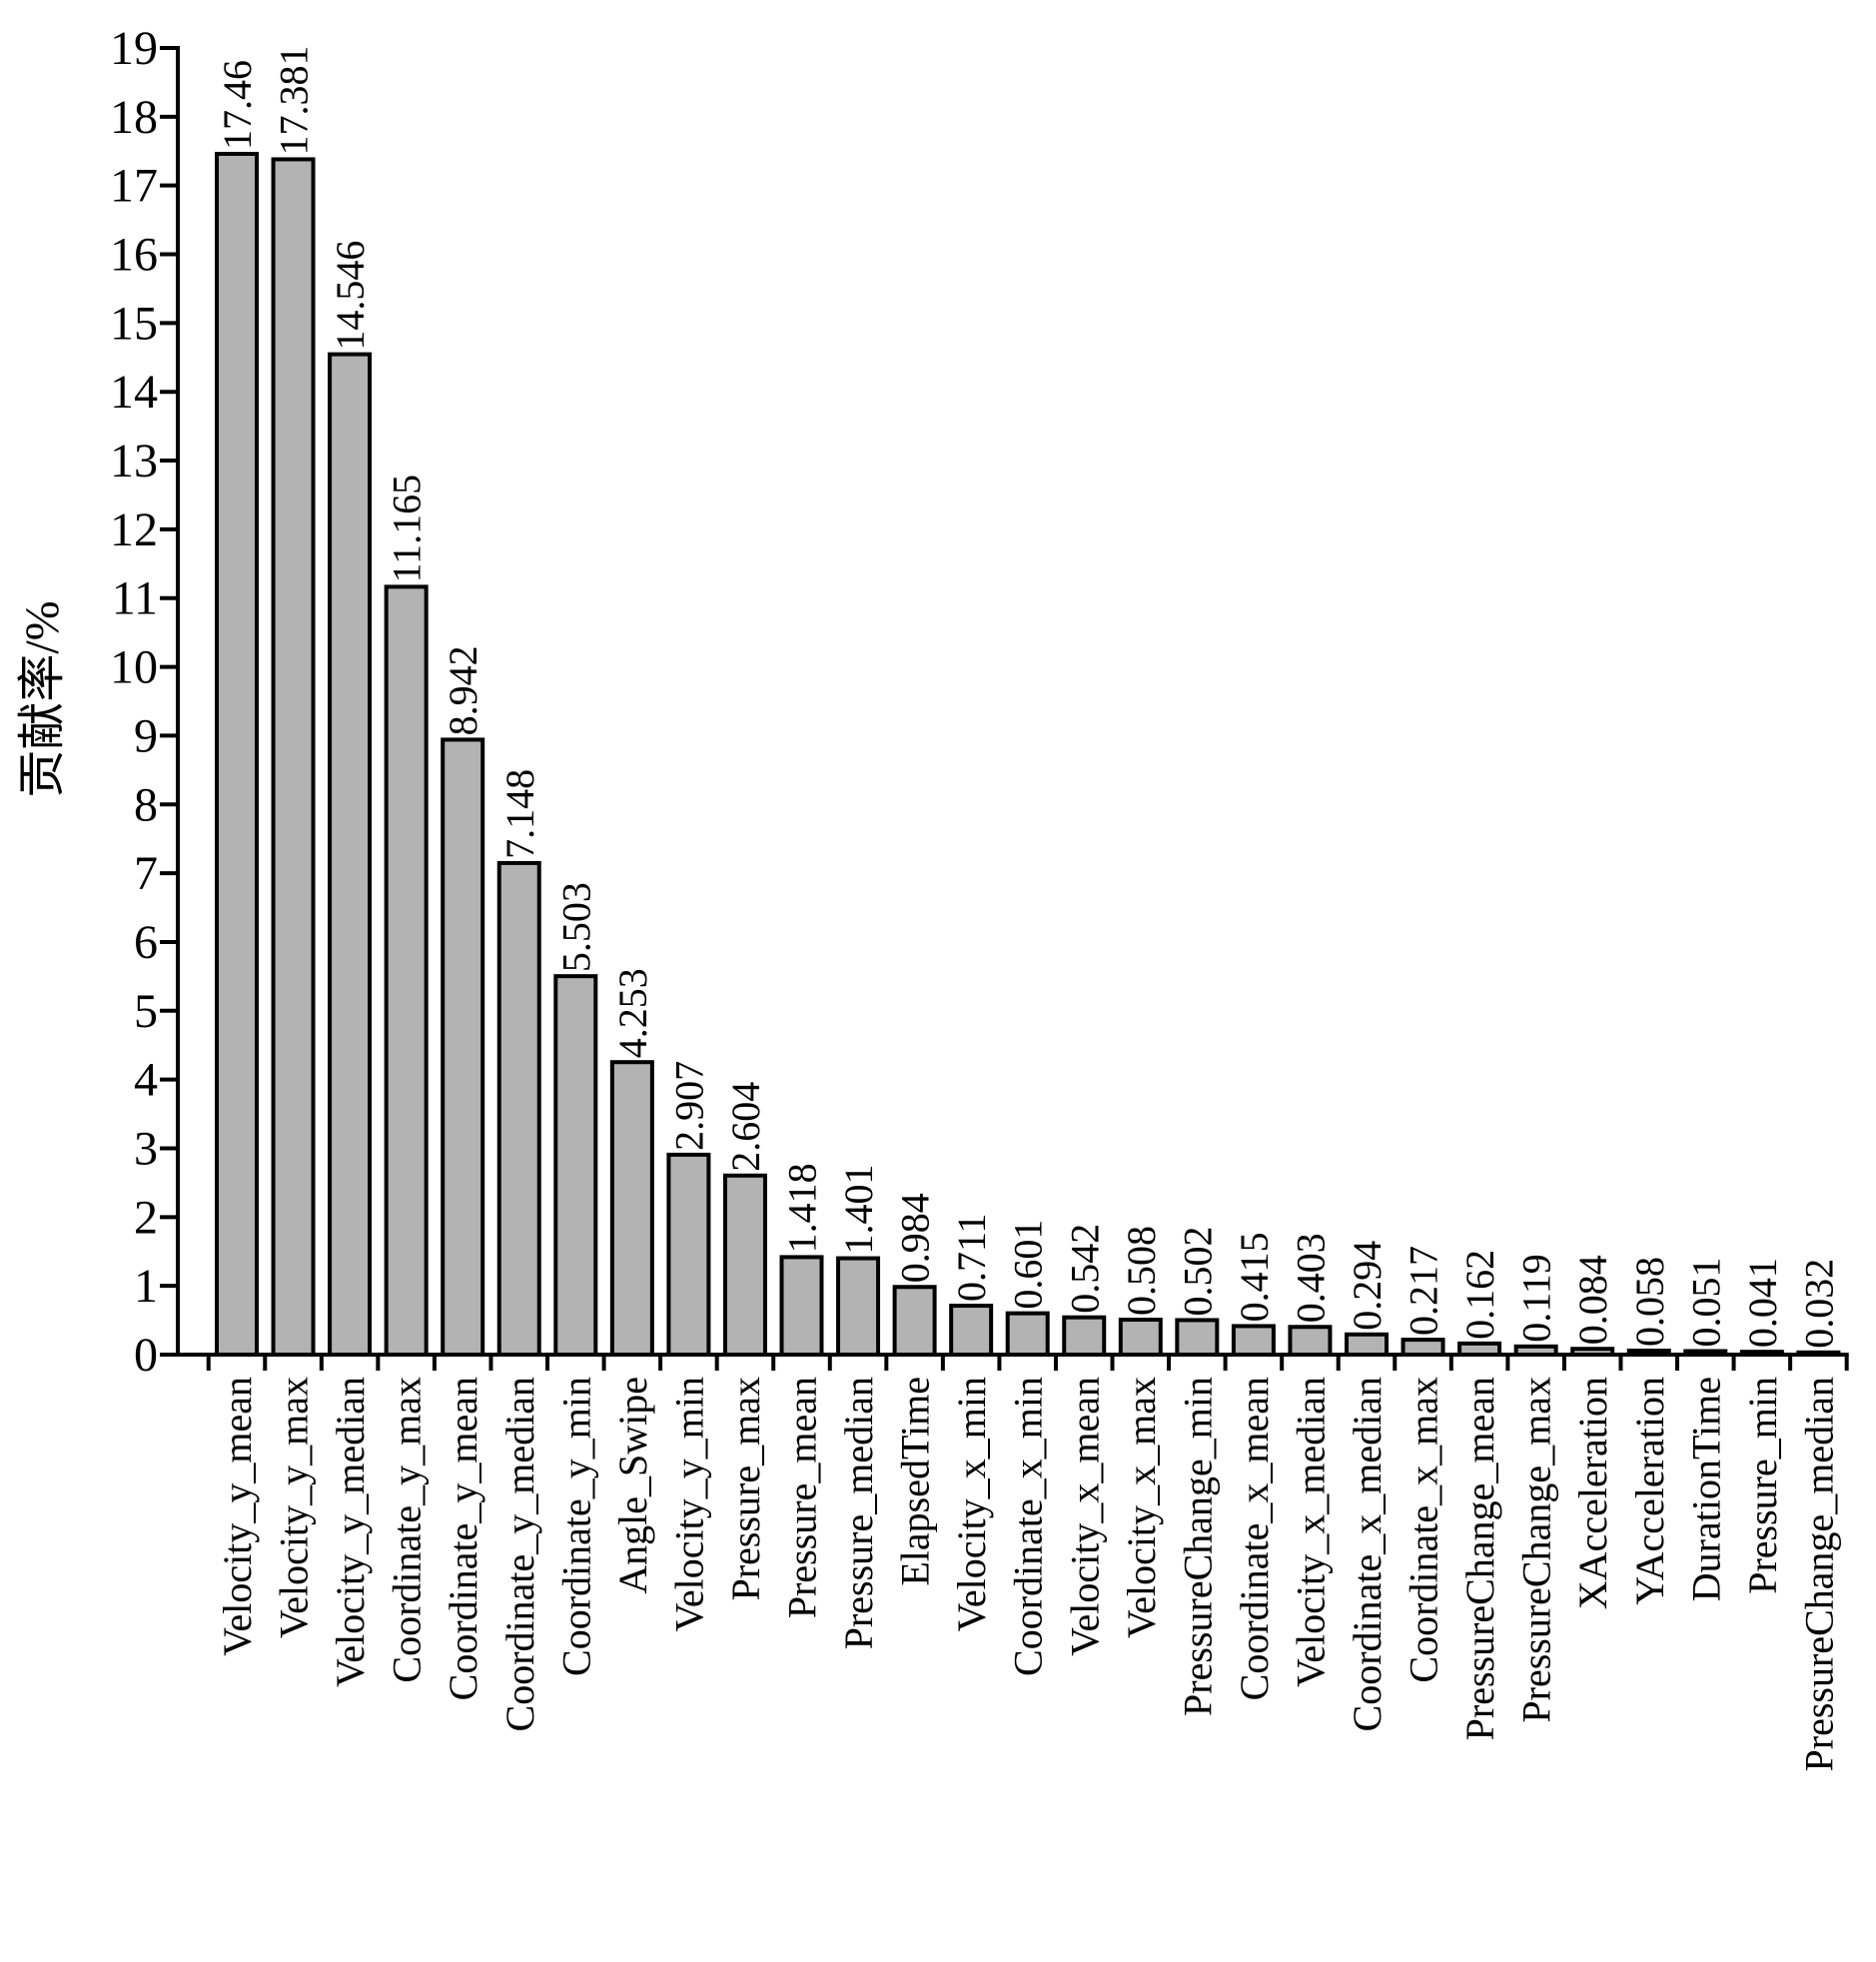  Describe the element at coordinates (1254, 1277) in the screenshot. I see `value-label: 0.415` at that location.